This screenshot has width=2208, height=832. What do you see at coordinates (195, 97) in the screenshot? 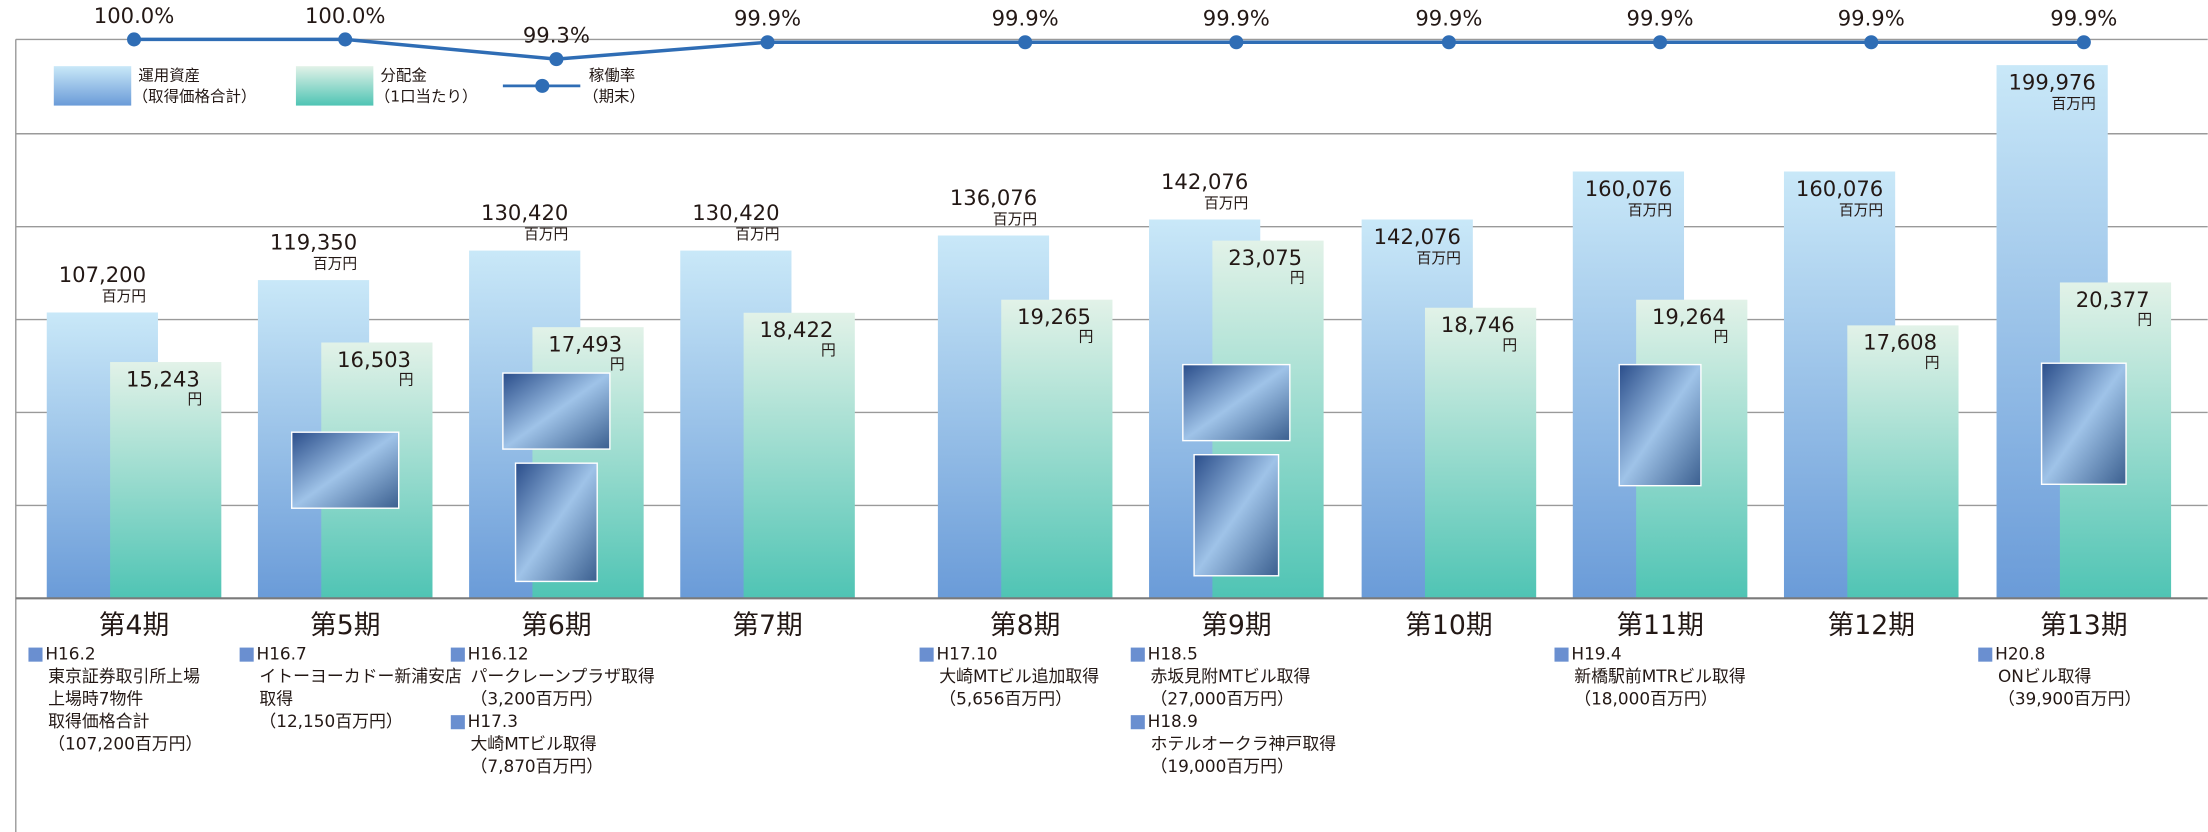
I see `legend-note: （取得価格合計）` at bounding box center [195, 97].